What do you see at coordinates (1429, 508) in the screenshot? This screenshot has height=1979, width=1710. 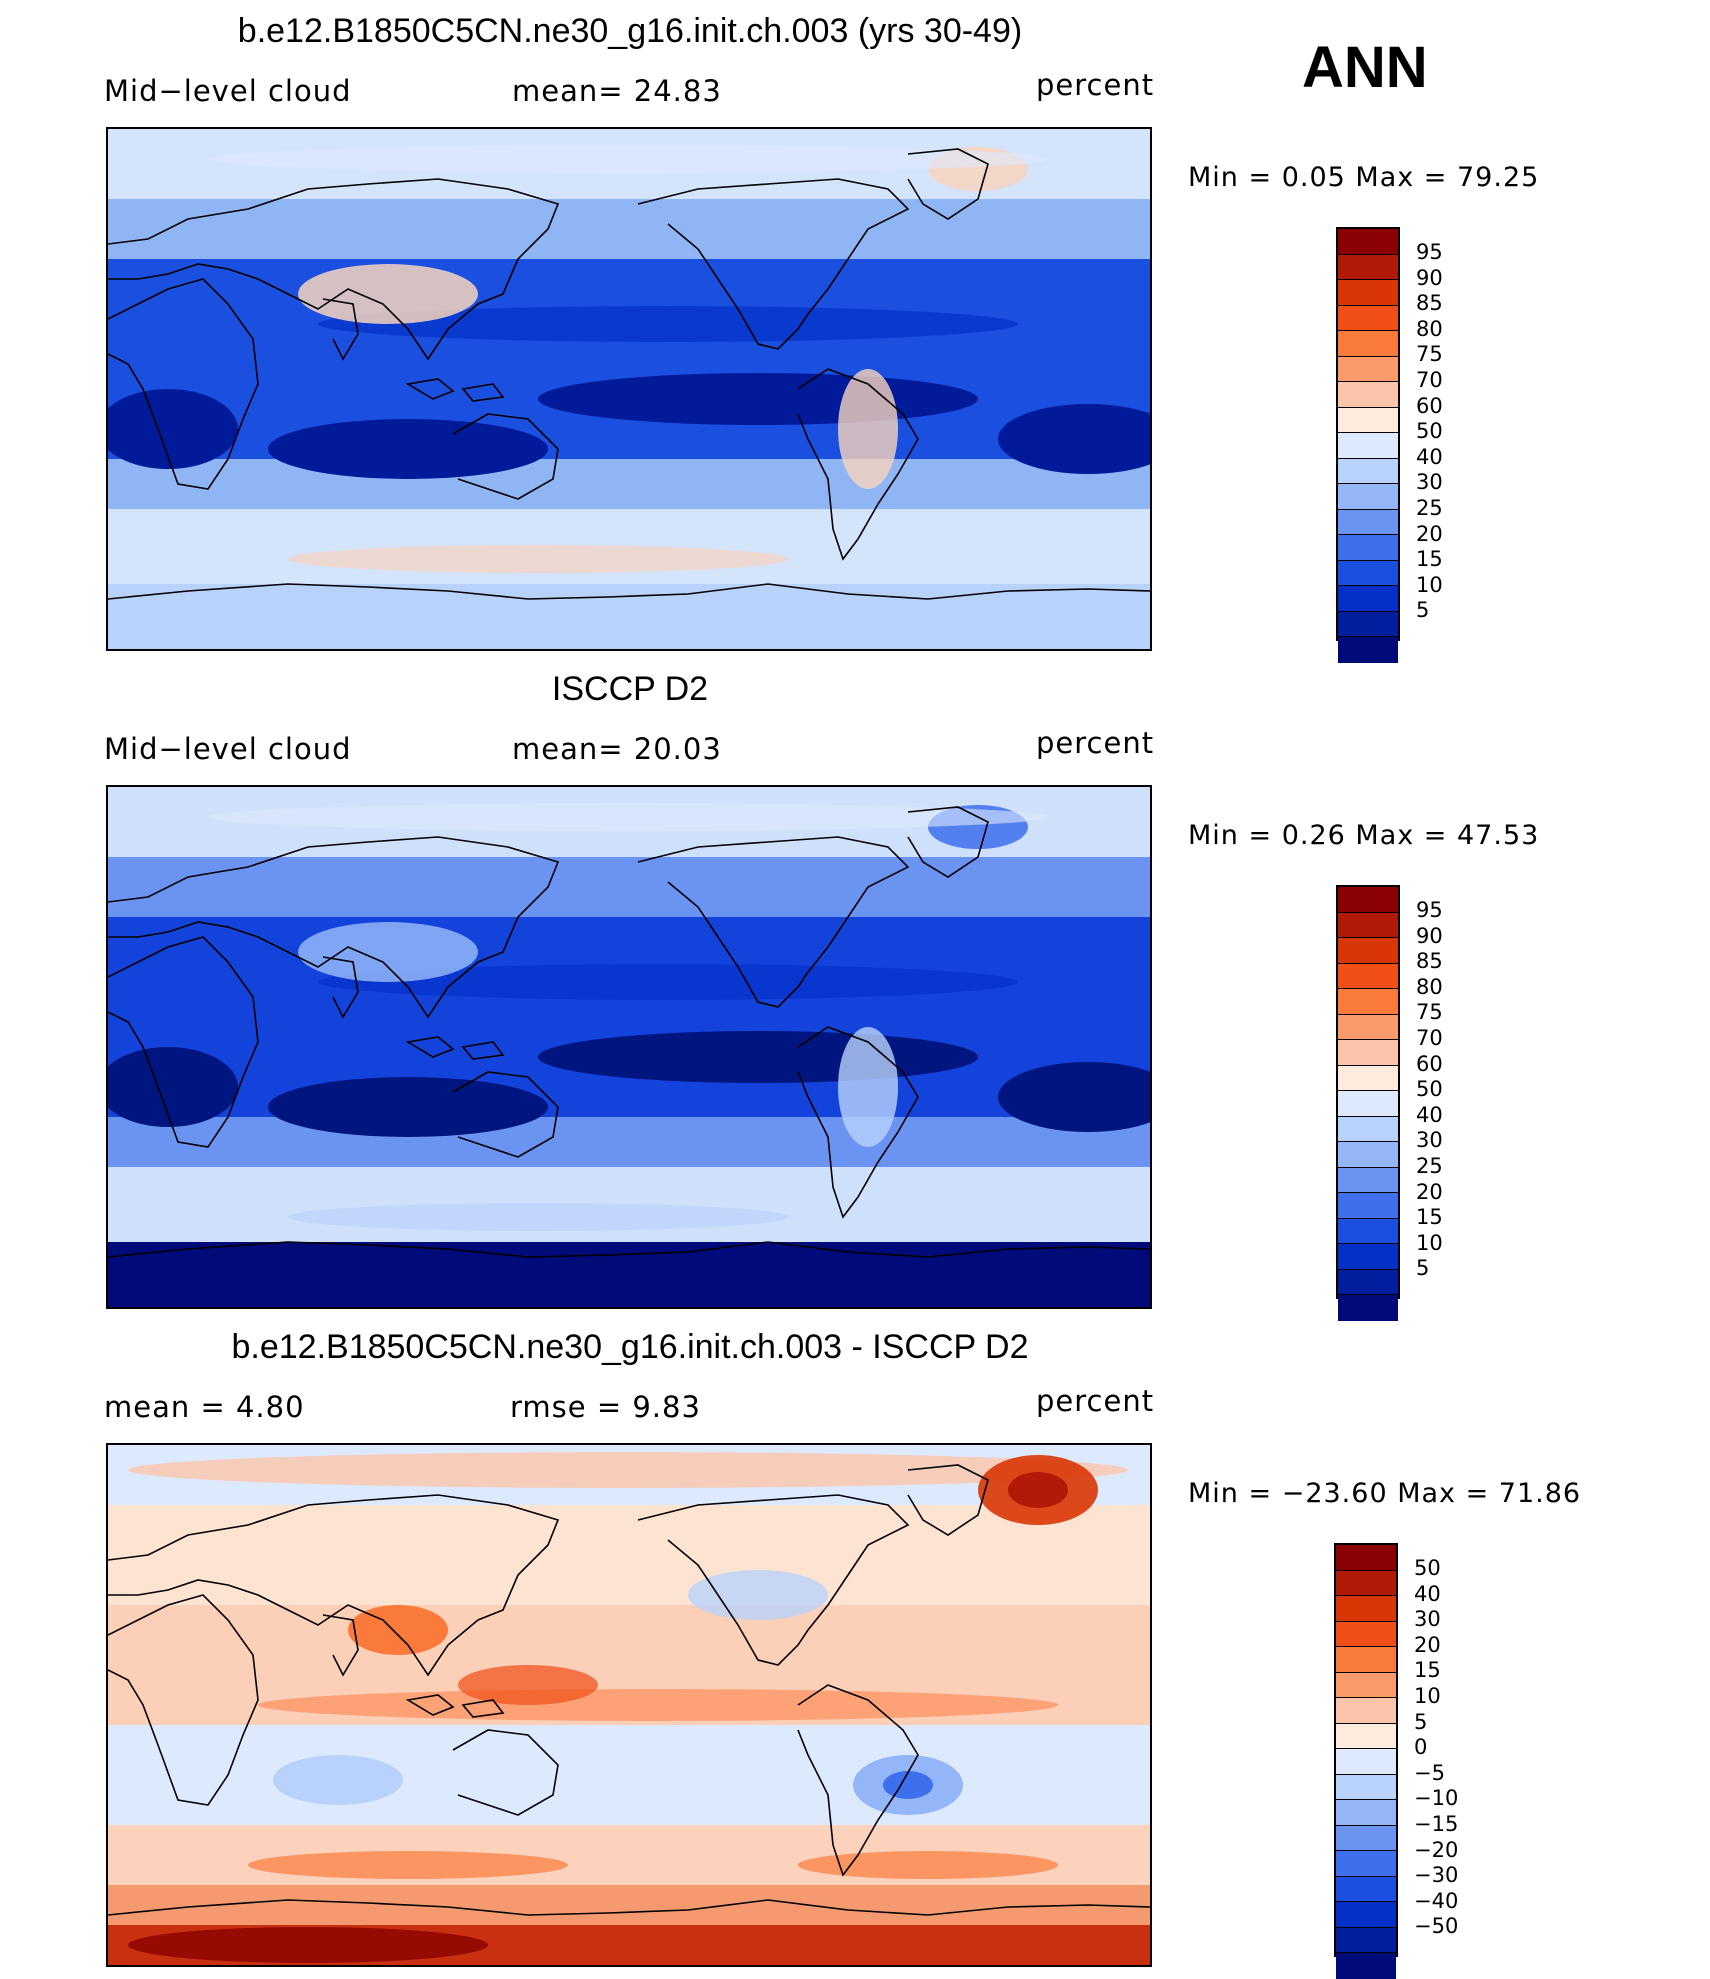 I see `colorbar-tick-label: 25` at bounding box center [1429, 508].